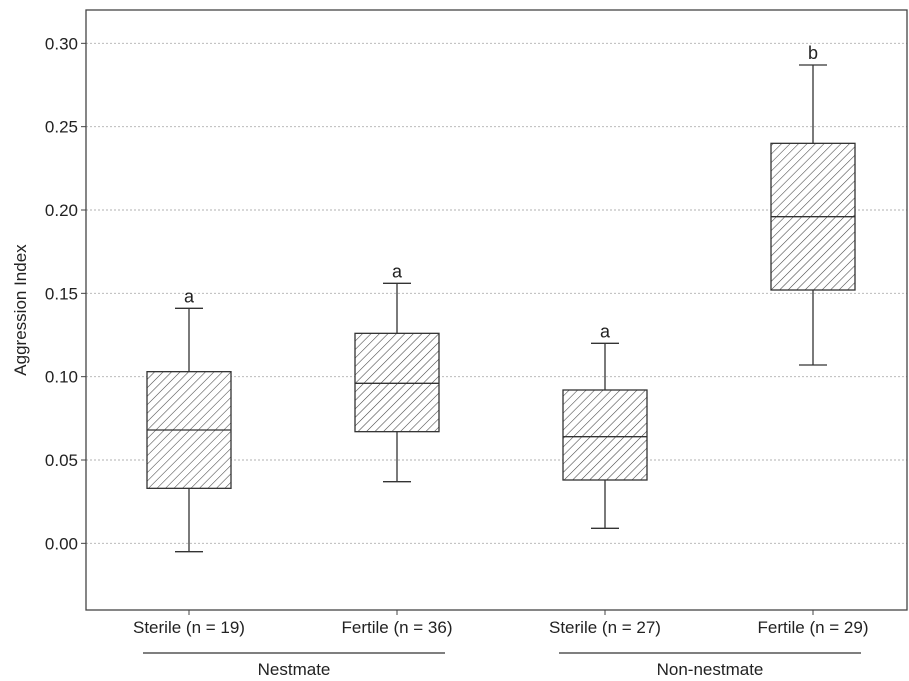 Image resolution: width=909 pixels, height=681 pixels. I want to click on x-category-label: Sterile (n = 27), so click(605, 627).